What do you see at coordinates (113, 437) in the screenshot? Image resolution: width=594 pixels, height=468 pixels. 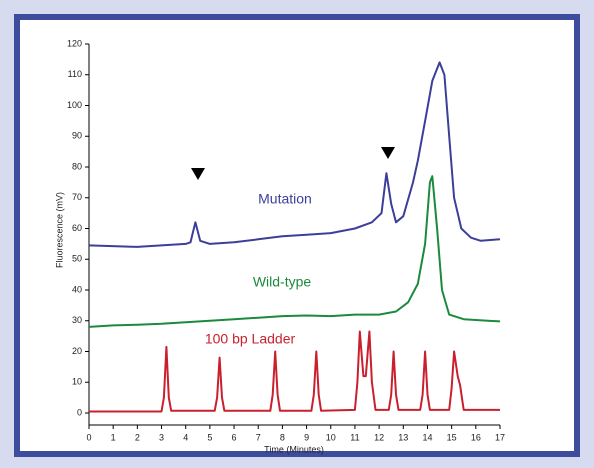 I see `x-tick-label: 1` at bounding box center [113, 437].